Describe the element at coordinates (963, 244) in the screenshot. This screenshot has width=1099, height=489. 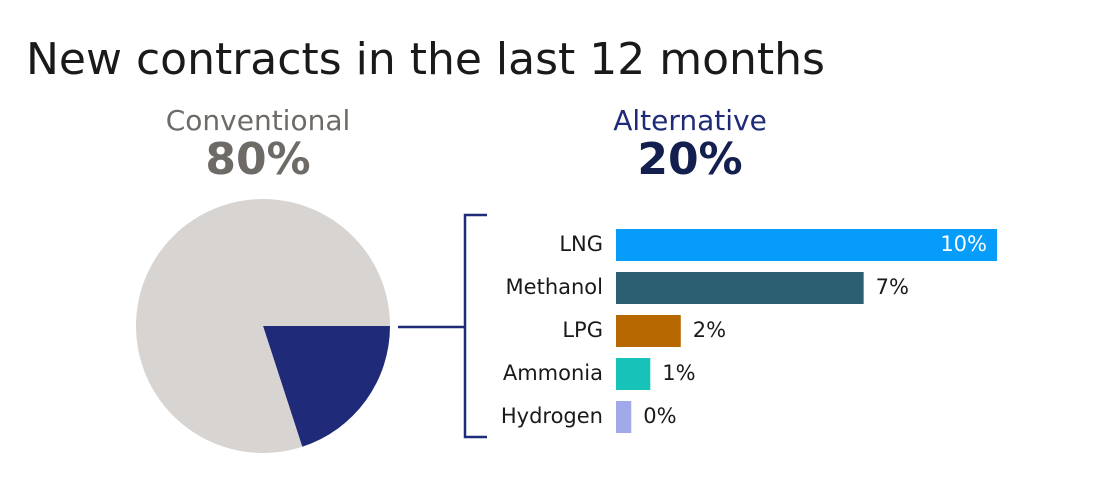
I see `value-label: 10%` at that location.